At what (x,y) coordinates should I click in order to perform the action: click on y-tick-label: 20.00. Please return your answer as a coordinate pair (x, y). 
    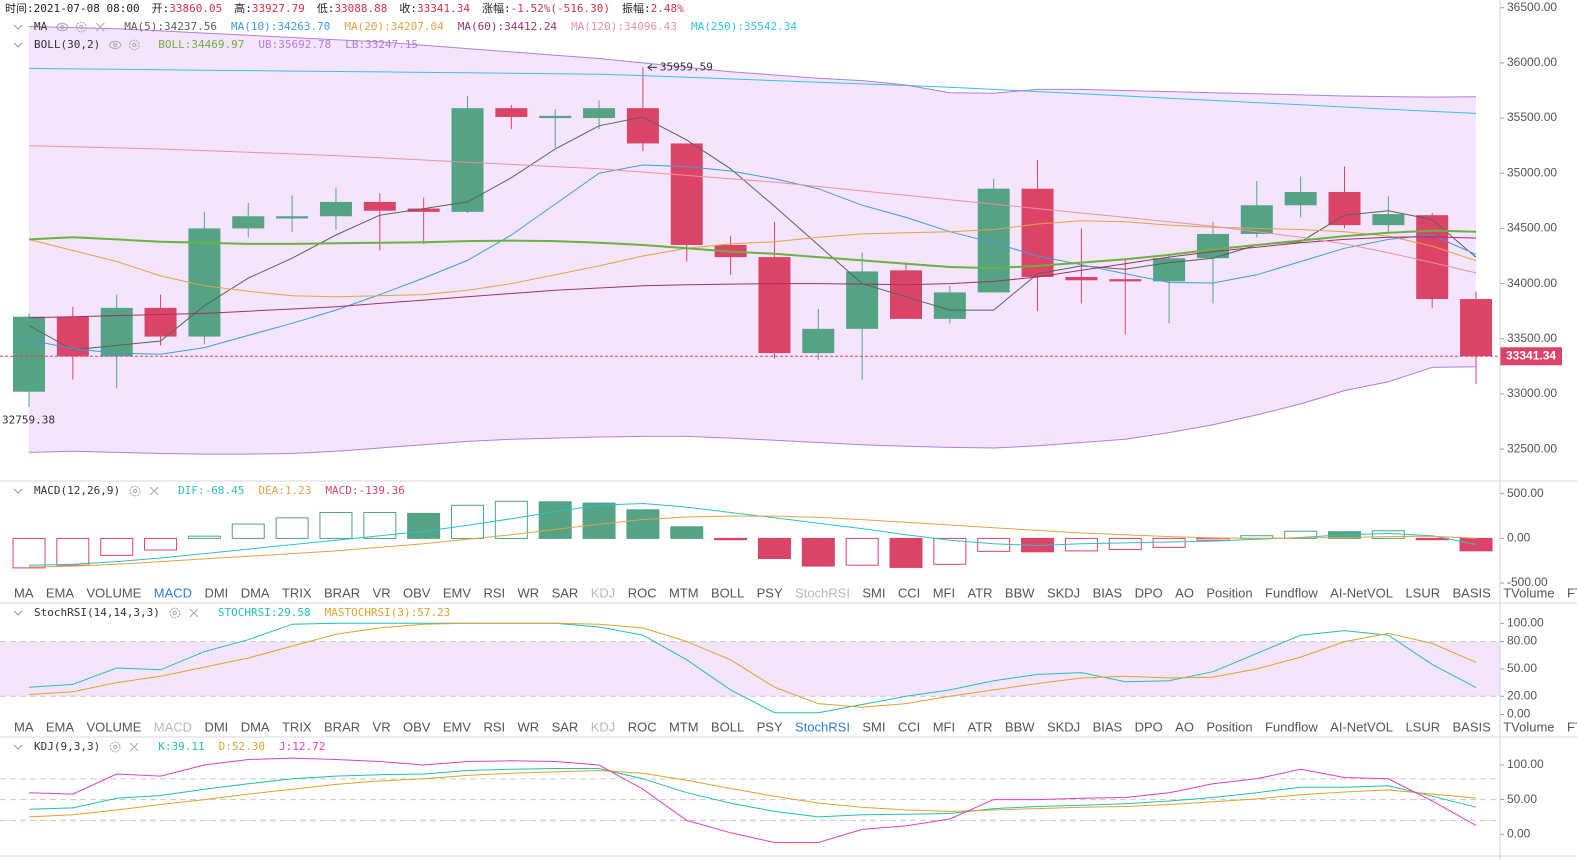
    Looking at the image, I should click on (1522, 695).